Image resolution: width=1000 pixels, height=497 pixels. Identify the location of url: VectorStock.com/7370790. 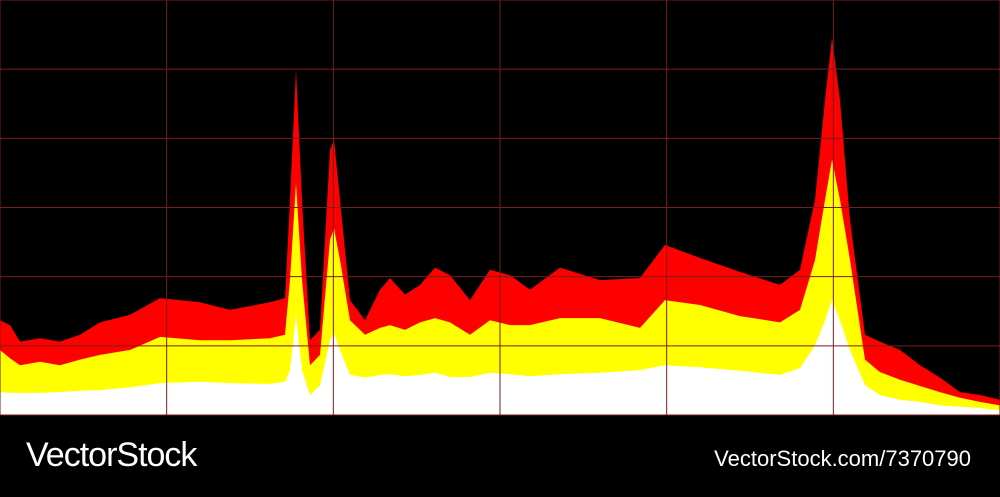
(842, 458).